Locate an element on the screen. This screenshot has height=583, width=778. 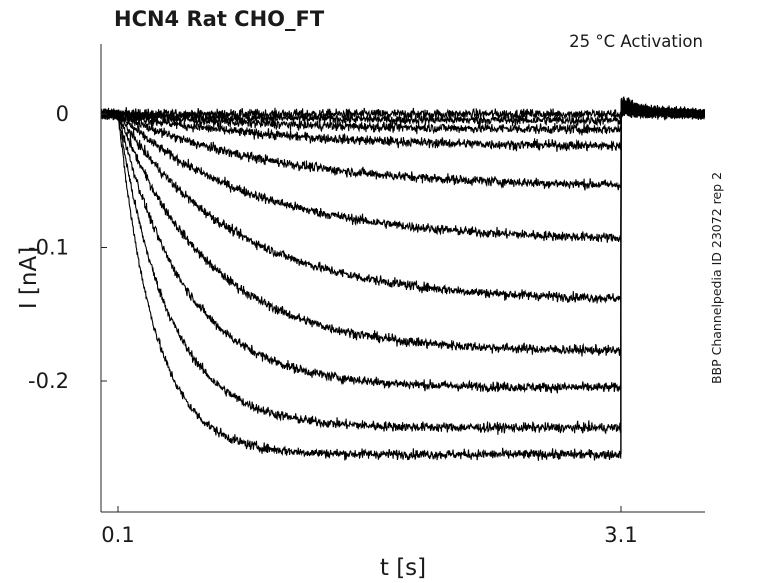
temperature-annotation: 25 °C Activation is located at coordinates (636, 41).